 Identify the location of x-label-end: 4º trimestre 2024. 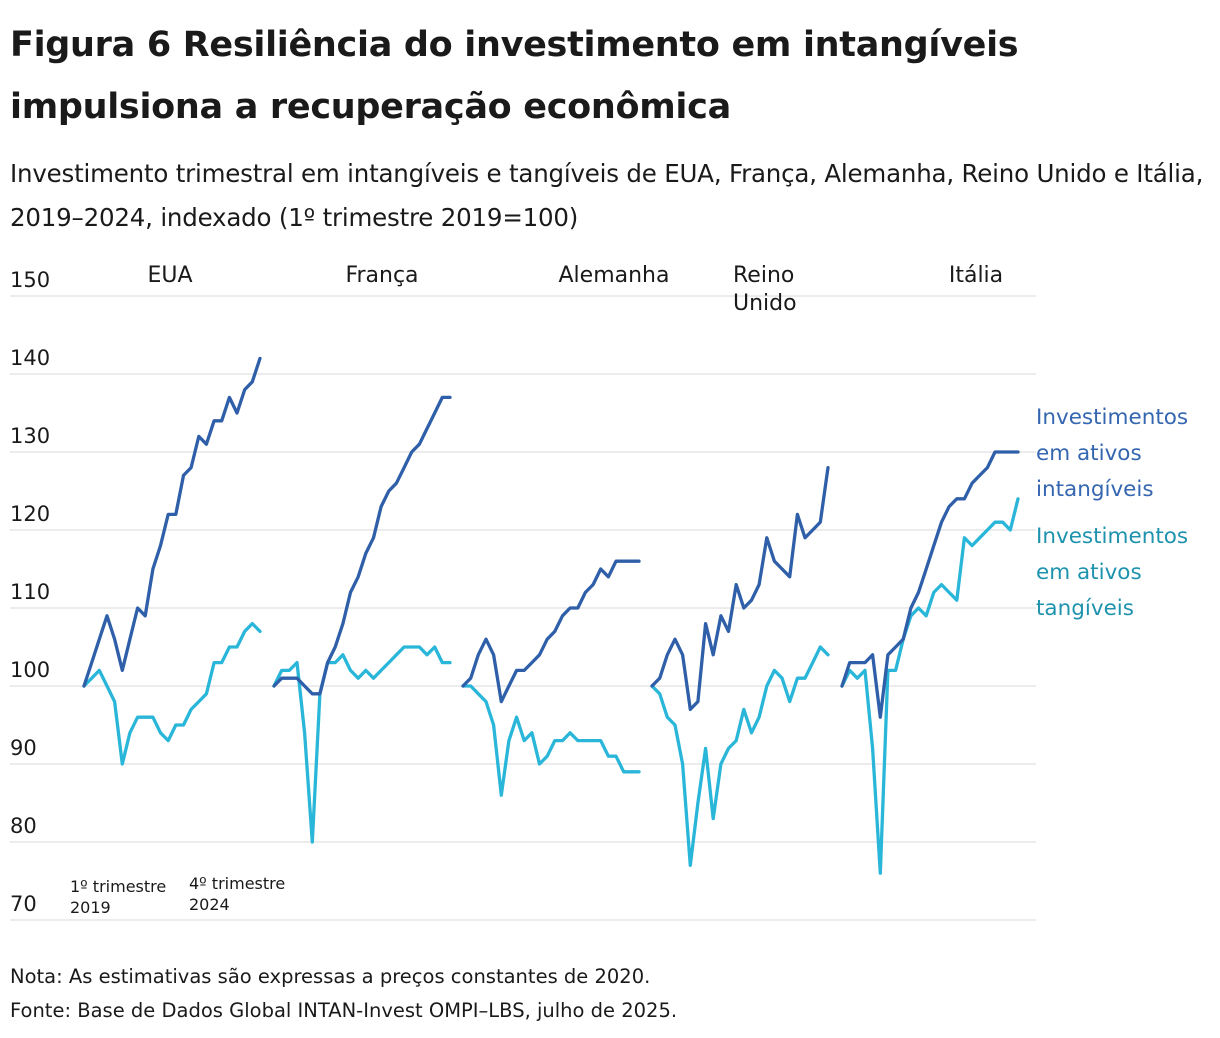
(237, 894).